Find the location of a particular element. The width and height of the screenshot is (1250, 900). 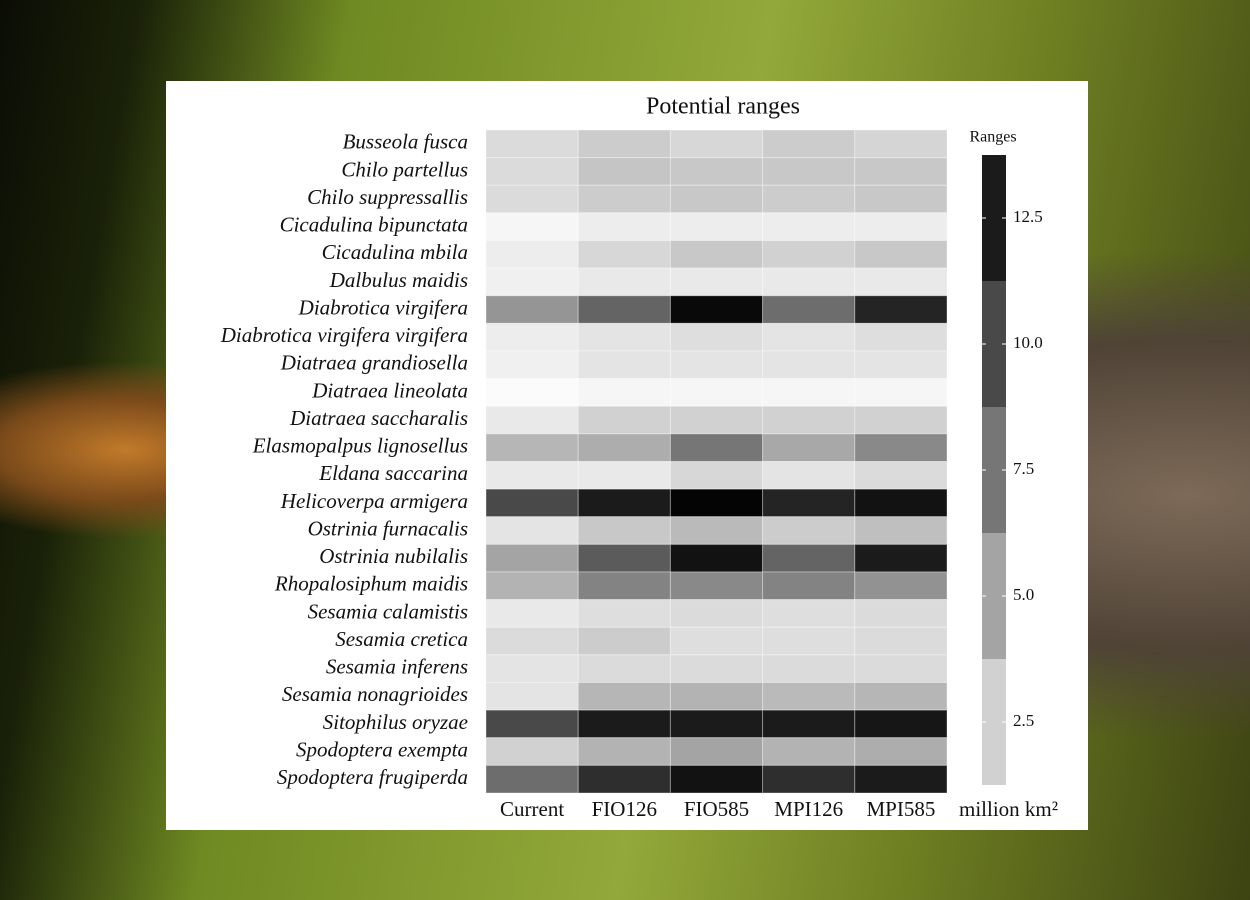

row-label: Rhopalosiphum maidis is located at coordinates (371, 584).